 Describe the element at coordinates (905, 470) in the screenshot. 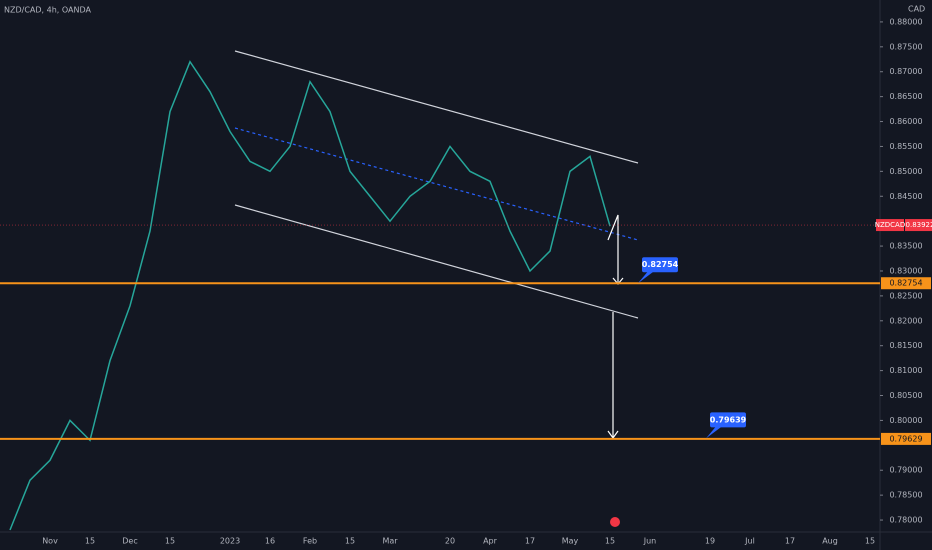

I see `y-tick-label: 0.79000` at that location.